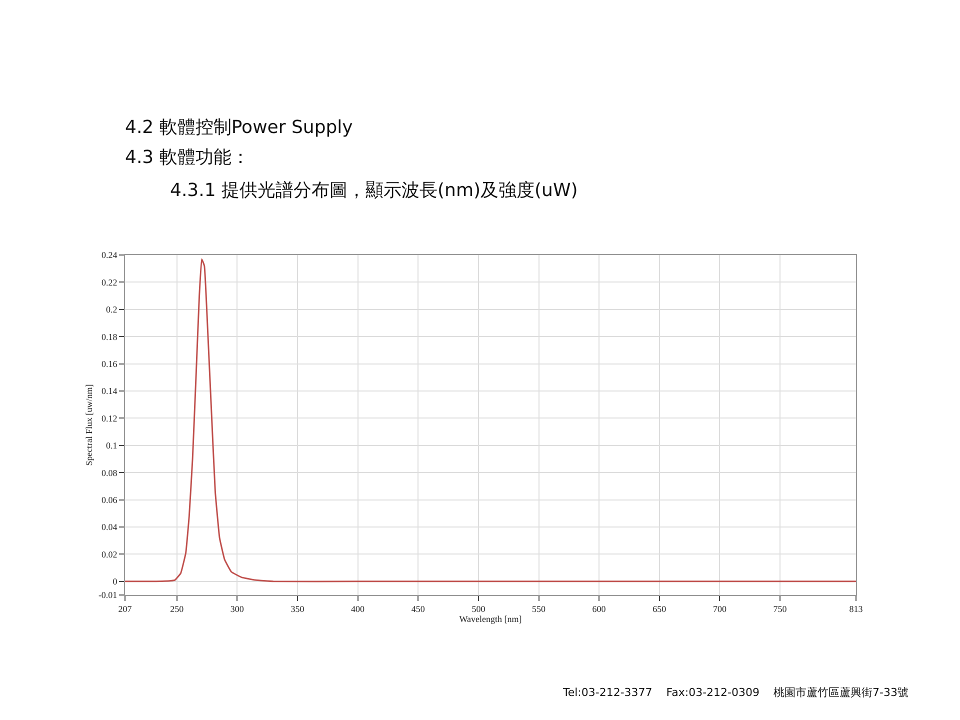 This screenshot has width=960, height=720. Describe the element at coordinates (297, 609) in the screenshot. I see `x-tick-label: 350` at that location.